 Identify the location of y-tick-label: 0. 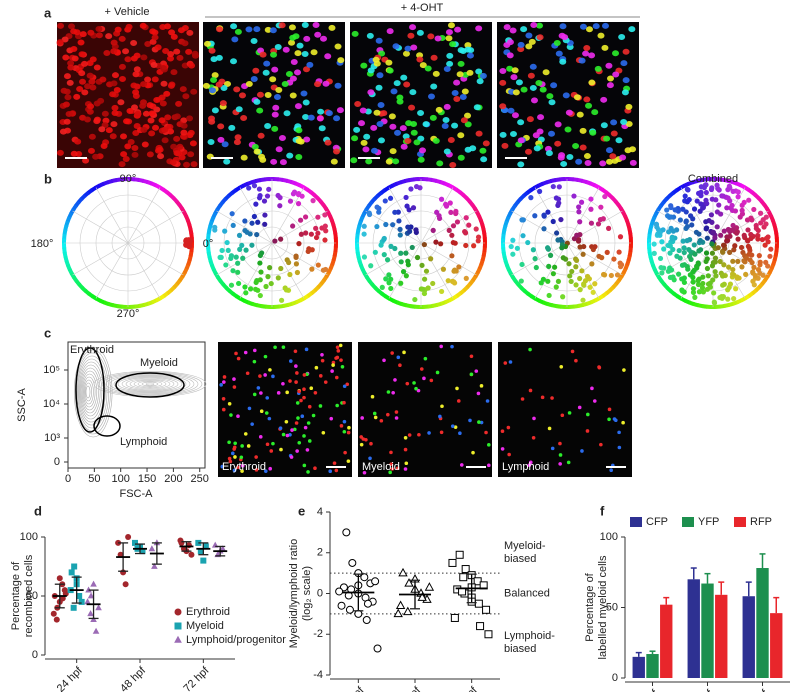
(57, 462).